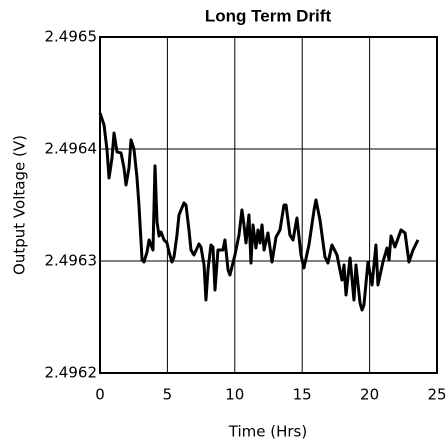 The height and width of the screenshot is (447, 448). I want to click on y-tick-label: 2.4962, so click(71, 373).